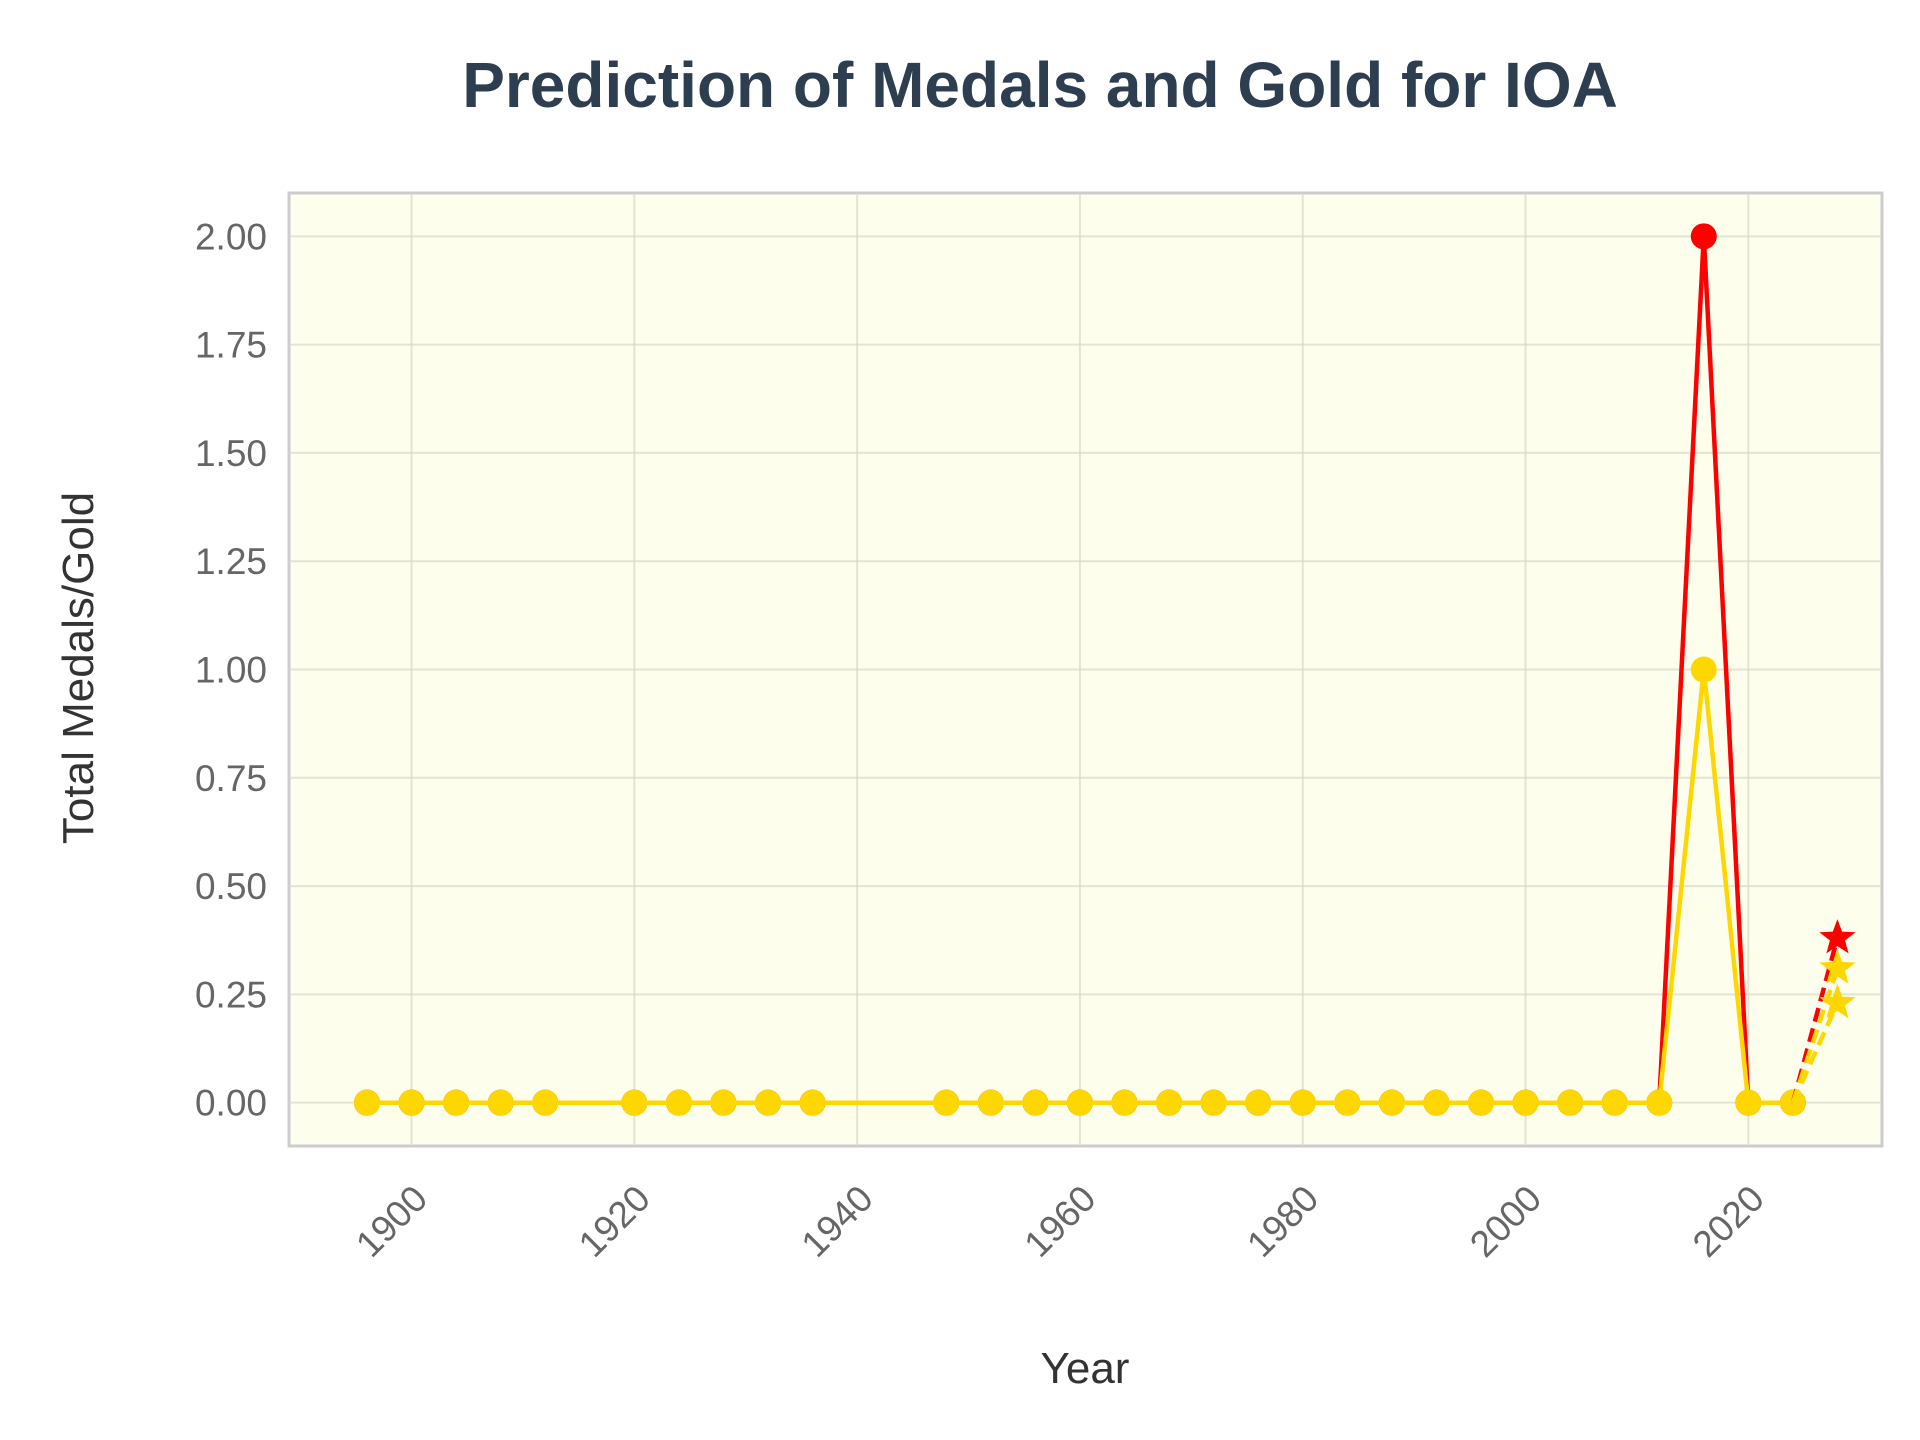 This screenshot has height=1440, width=1920. Describe the element at coordinates (231, 670) in the screenshot. I see `y-tick-label: 1.00` at that location.